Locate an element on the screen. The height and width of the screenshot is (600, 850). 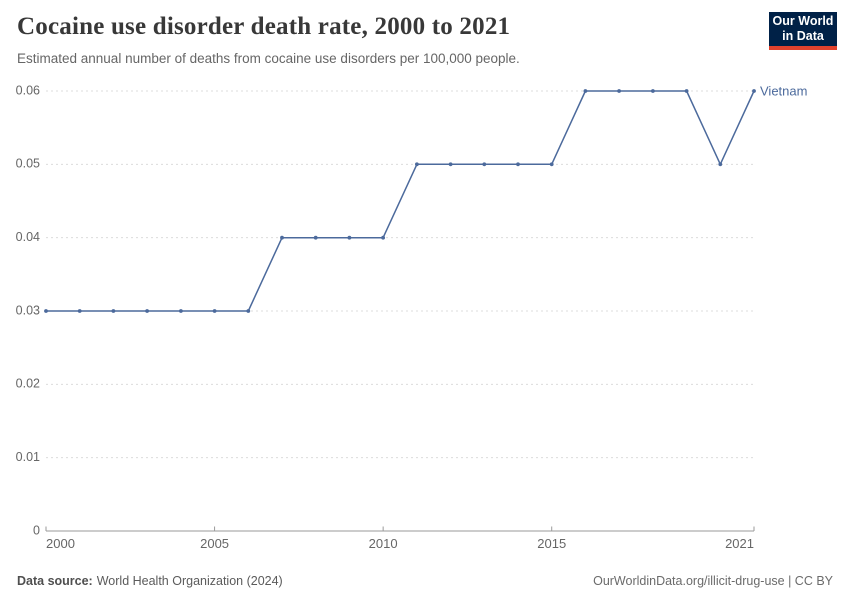
series-label-vietnam: Vietnam is located at coordinates (783, 91).